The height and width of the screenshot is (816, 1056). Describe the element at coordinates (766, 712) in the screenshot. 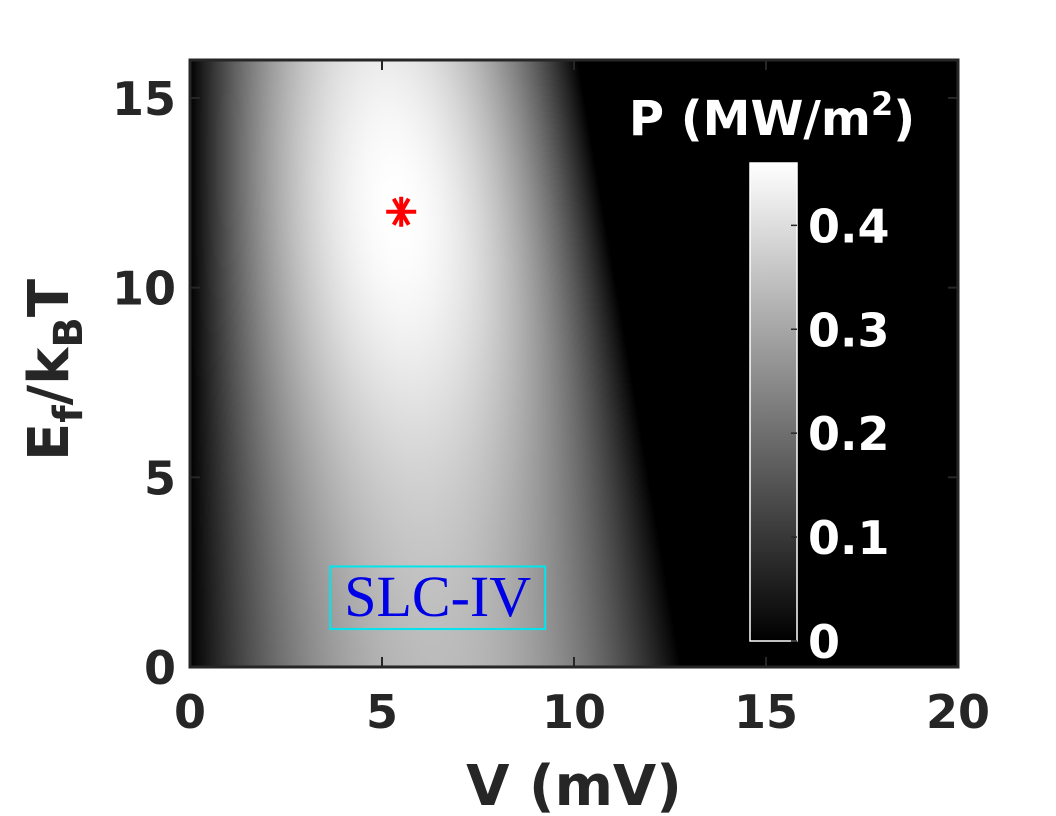

I see `x-tick-label: 15` at that location.